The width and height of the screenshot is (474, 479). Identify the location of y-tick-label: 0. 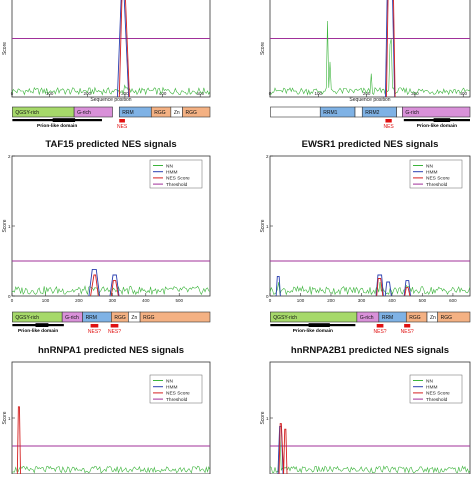
(267, 296).